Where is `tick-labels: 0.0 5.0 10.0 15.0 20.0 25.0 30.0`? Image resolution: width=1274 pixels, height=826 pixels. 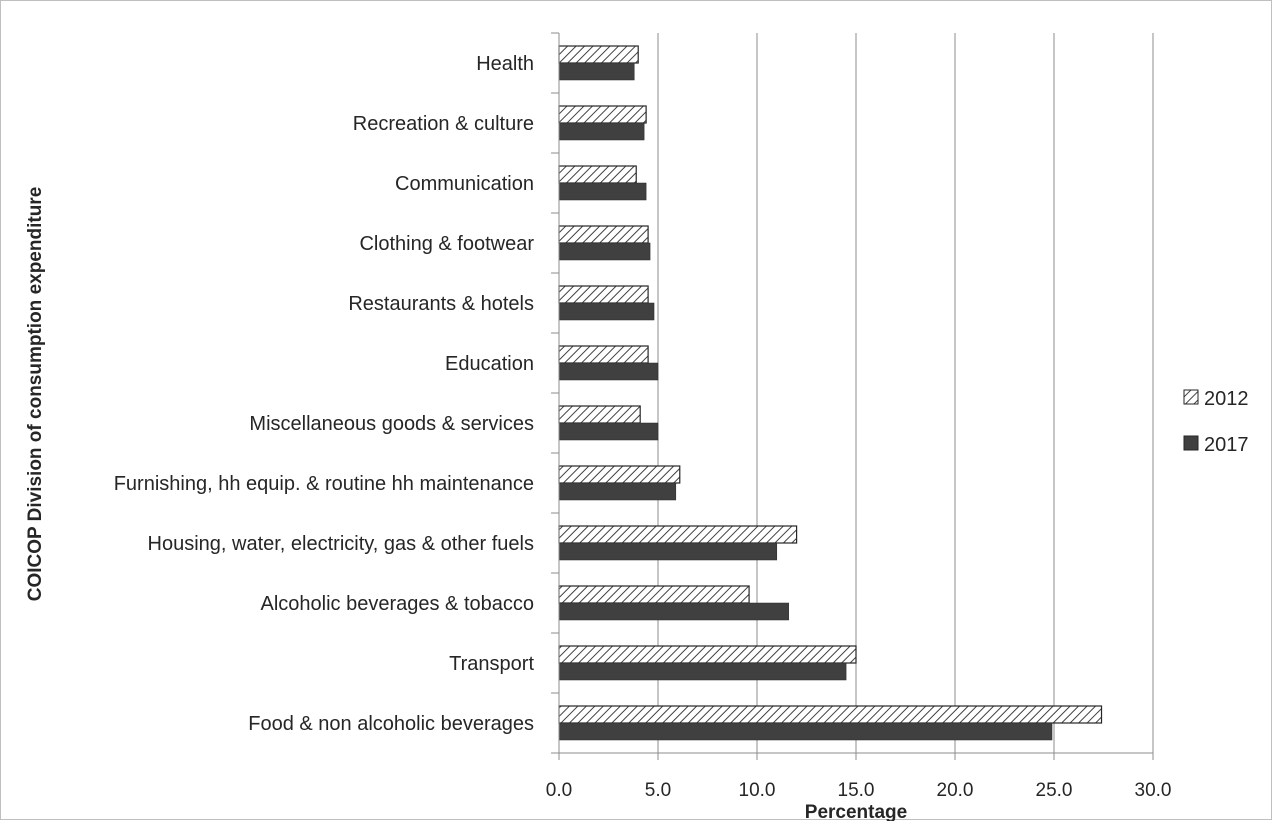 tick-labels: 0.0 5.0 10.0 15.0 20.0 25.0 30.0 is located at coordinates (859, 790).